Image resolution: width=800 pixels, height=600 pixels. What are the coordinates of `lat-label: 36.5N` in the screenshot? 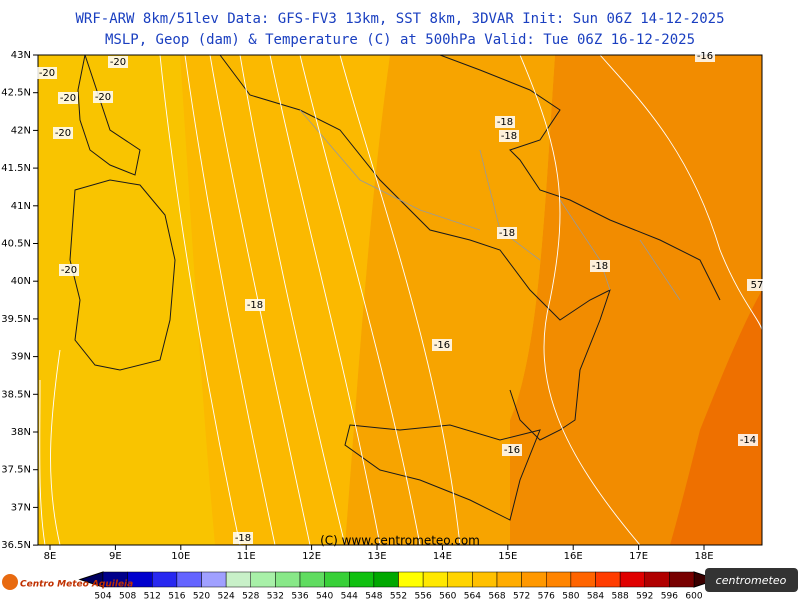 It's located at (16, 545).